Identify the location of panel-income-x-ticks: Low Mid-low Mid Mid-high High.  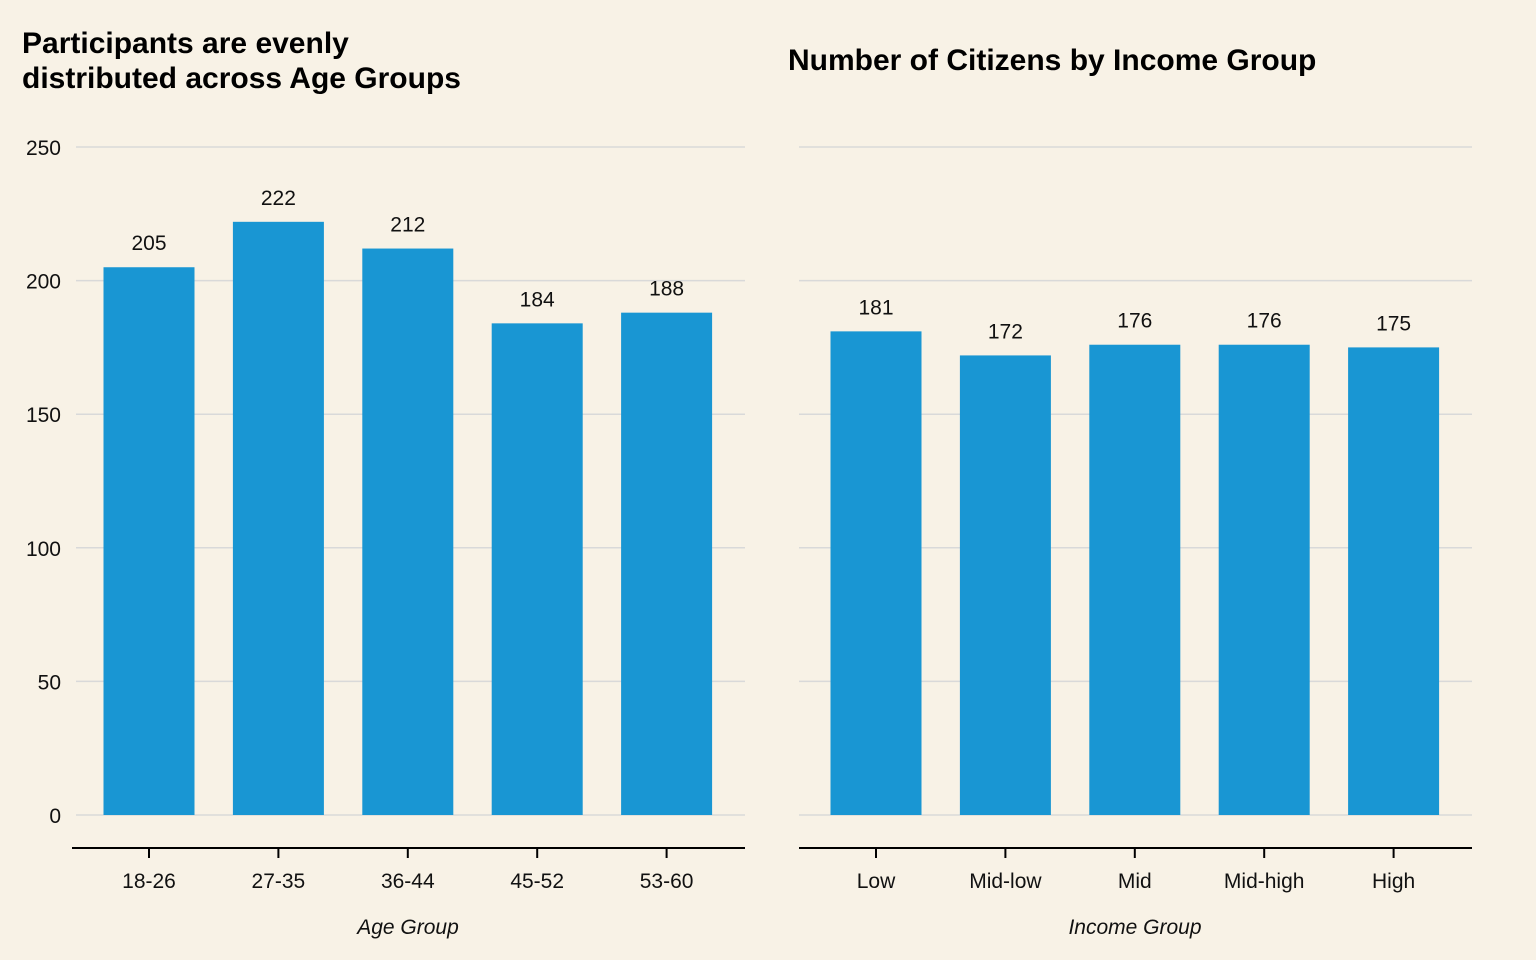
(1136, 870).